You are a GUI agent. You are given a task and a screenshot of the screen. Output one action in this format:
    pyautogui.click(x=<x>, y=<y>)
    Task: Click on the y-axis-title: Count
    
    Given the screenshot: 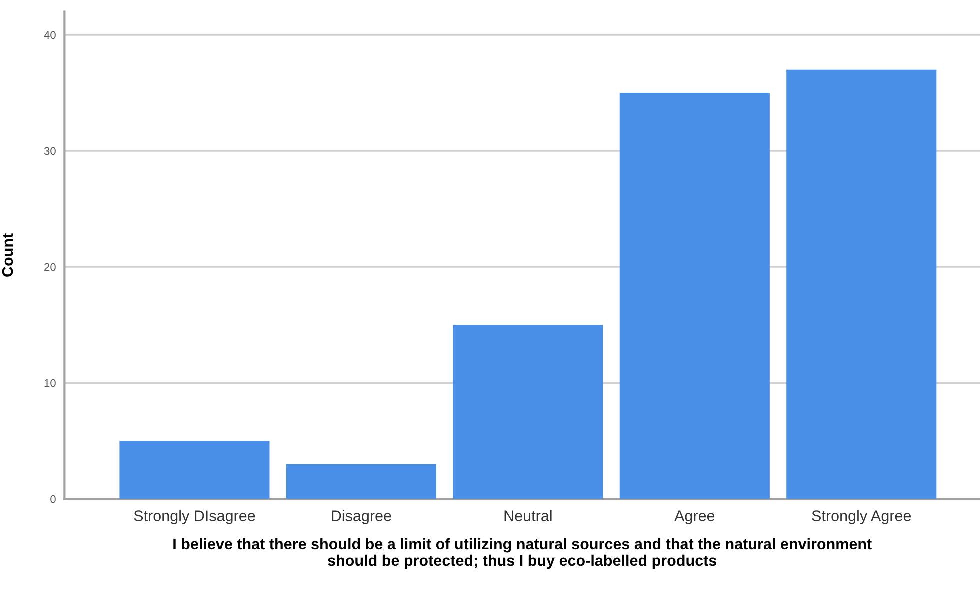 What is the action you would take?
    pyautogui.click(x=8, y=255)
    